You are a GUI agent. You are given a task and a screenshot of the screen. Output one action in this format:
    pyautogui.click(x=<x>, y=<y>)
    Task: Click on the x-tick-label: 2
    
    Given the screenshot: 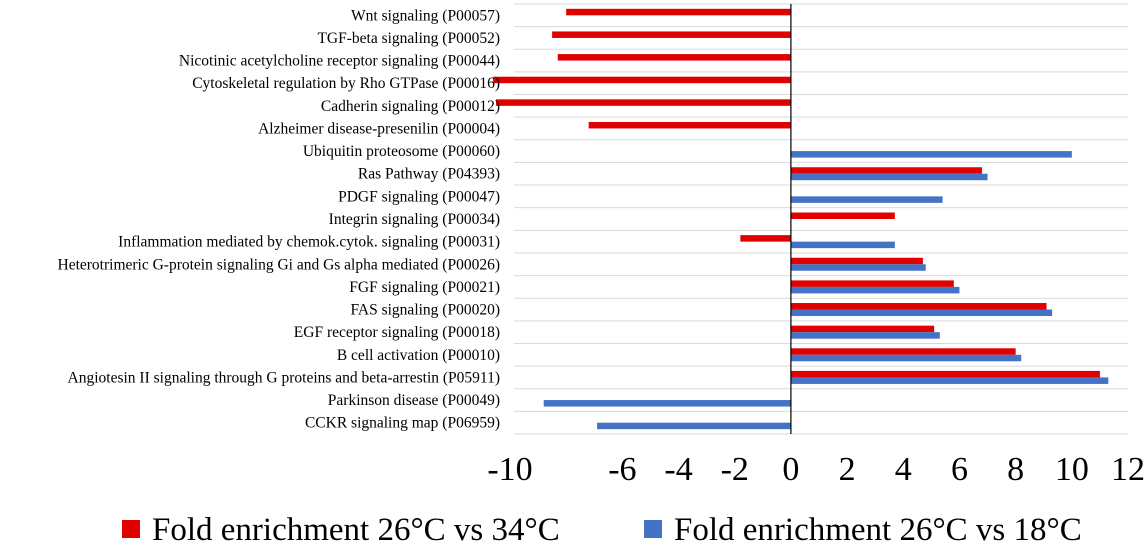 What is the action you would take?
    pyautogui.click(x=847, y=469)
    